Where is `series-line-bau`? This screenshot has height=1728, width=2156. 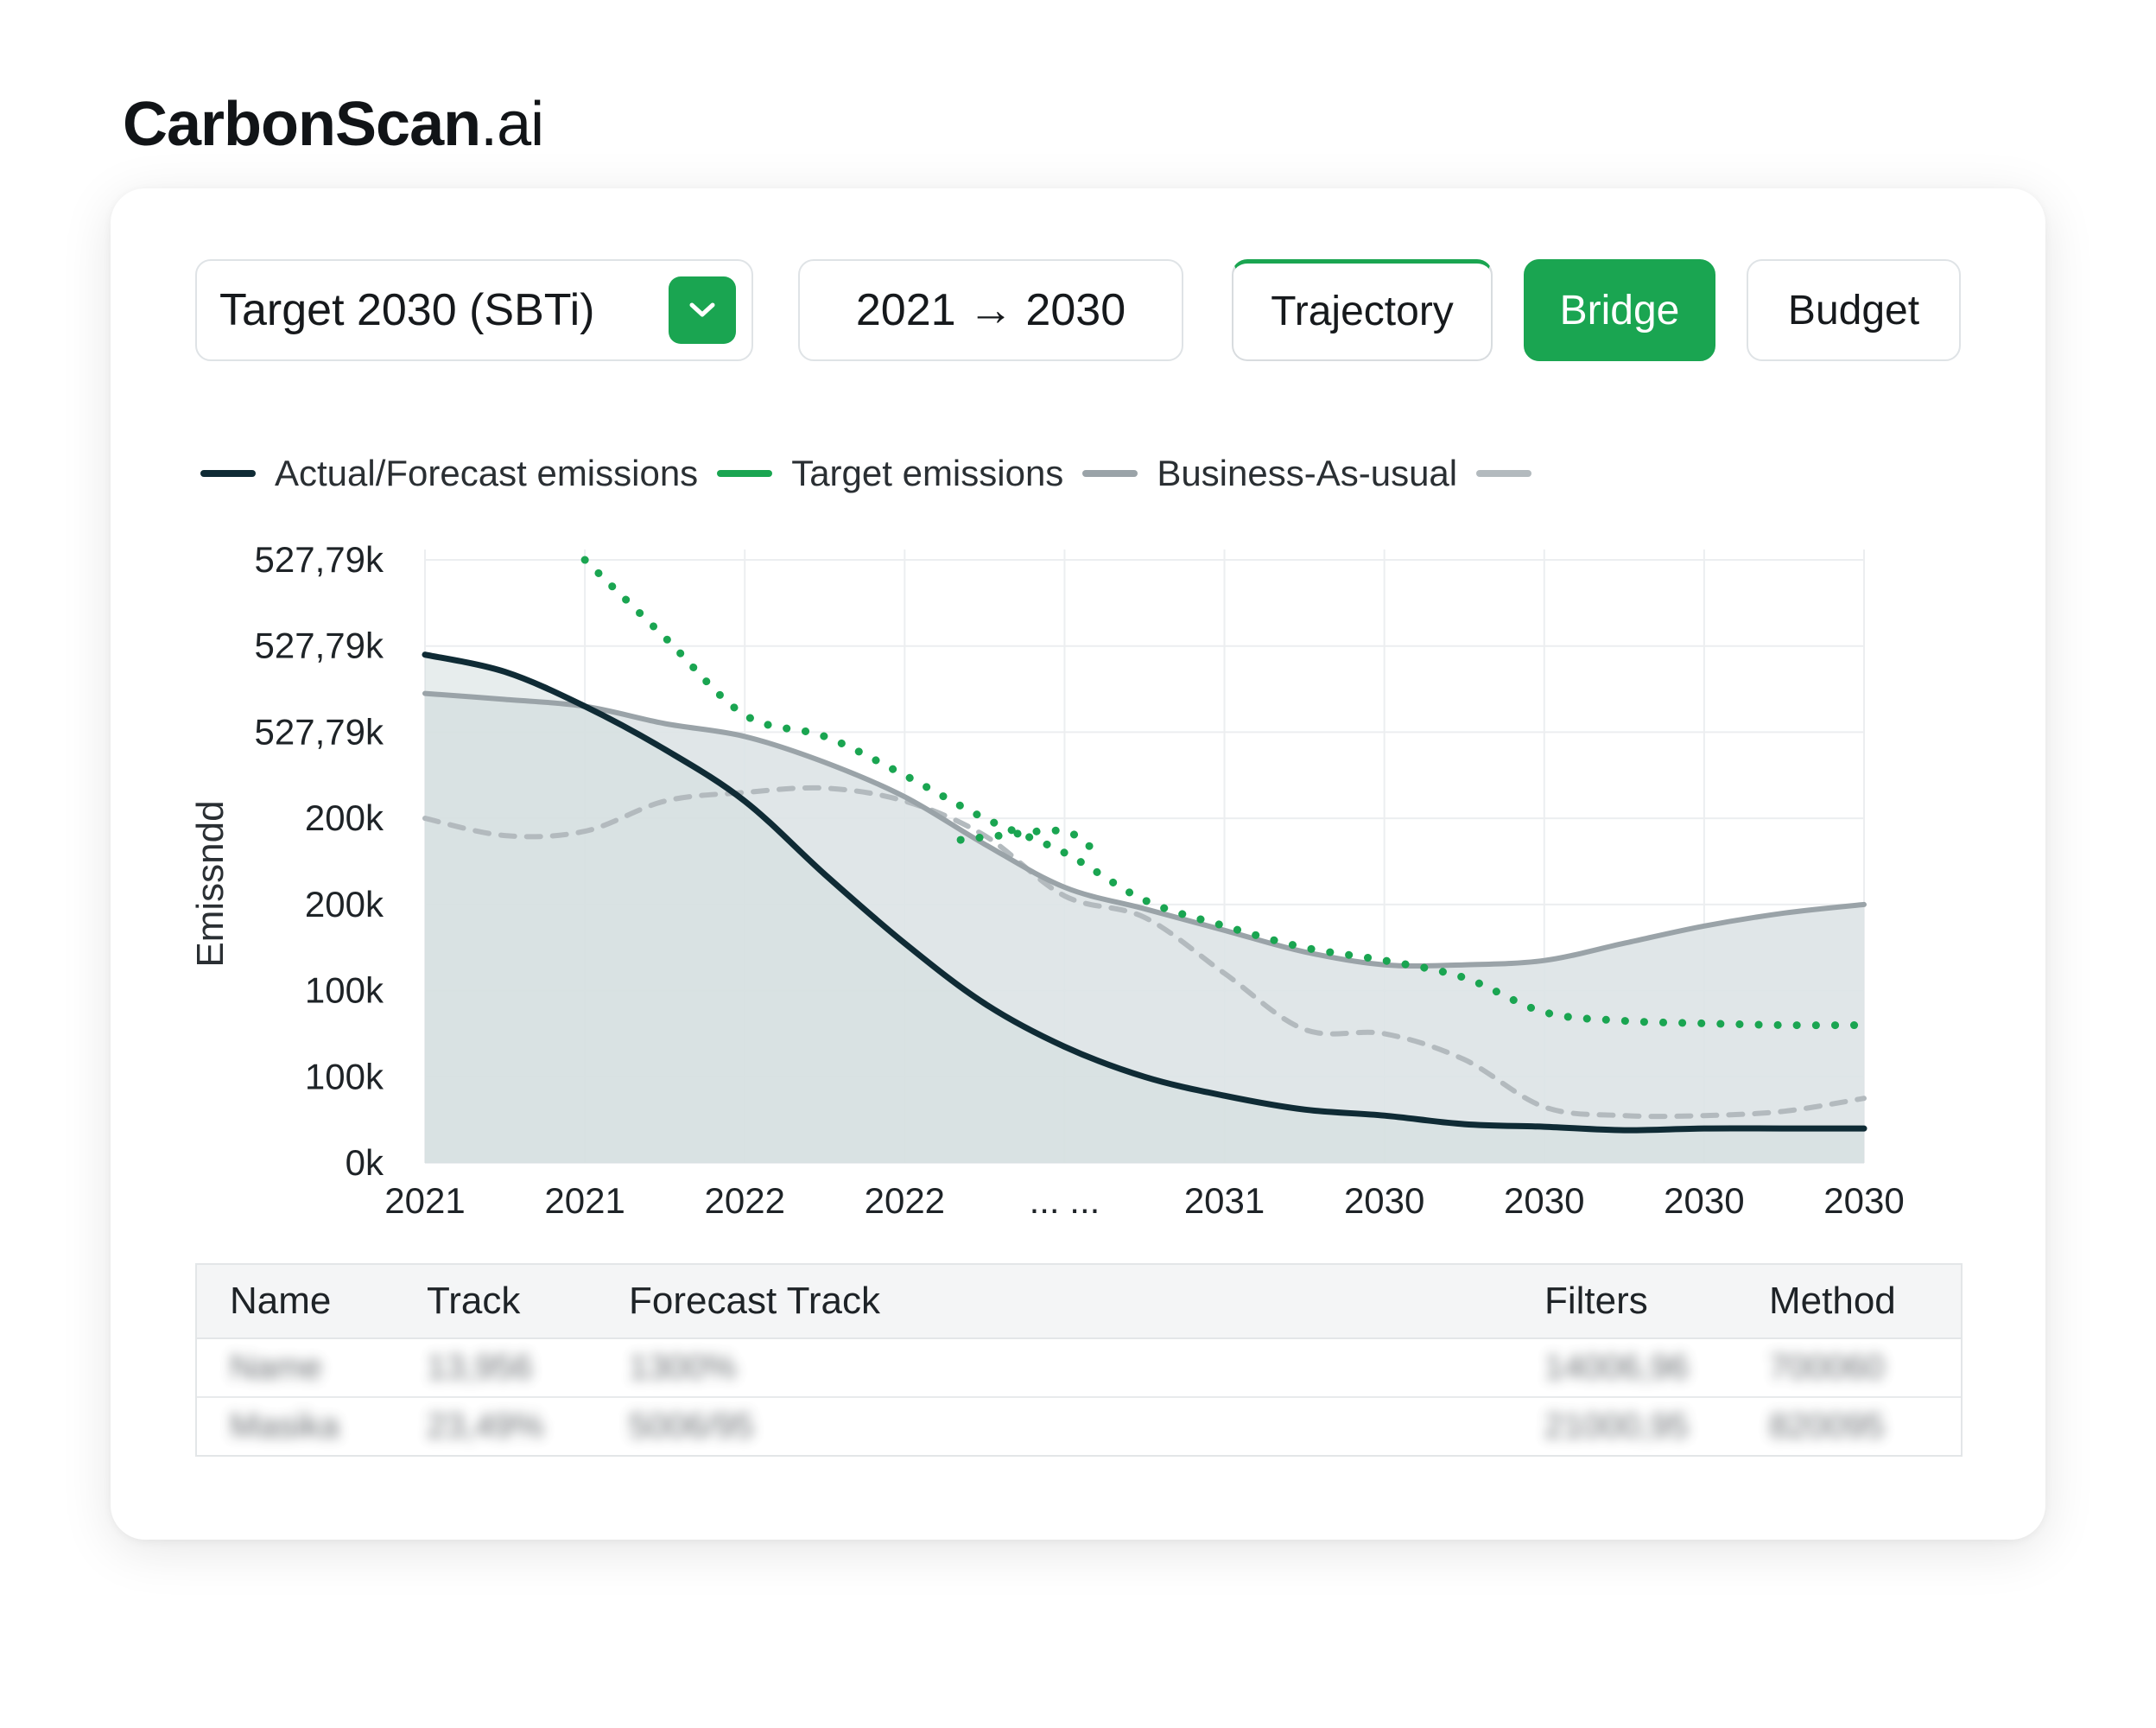
series-line-bau is located at coordinates (1144, 829).